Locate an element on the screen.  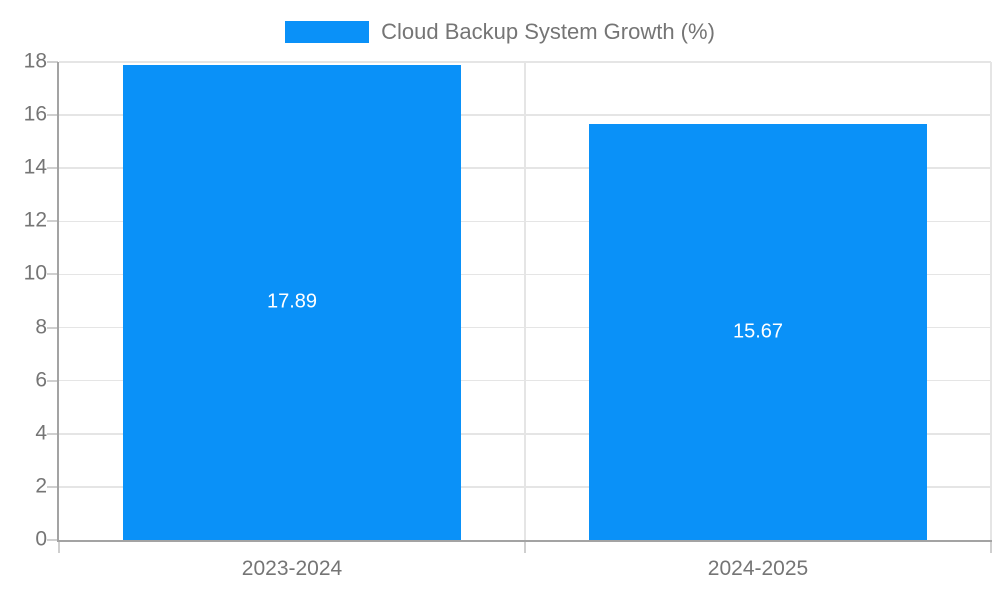
y-tick-label: 2 is located at coordinates (41, 486).